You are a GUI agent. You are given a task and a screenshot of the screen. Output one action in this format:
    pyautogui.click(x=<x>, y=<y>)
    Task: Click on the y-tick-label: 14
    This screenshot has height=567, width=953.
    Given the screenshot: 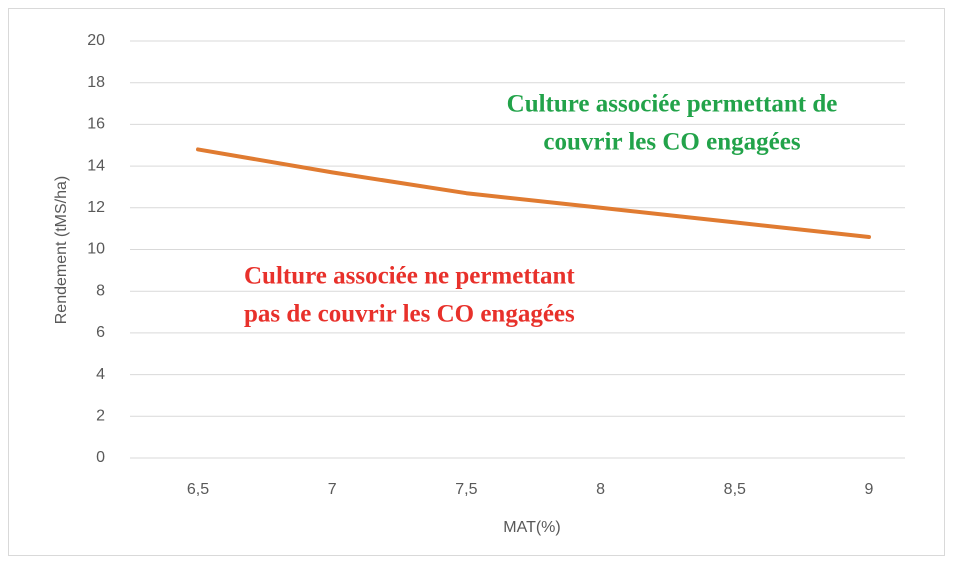 What is the action you would take?
    pyautogui.click(x=96, y=165)
    